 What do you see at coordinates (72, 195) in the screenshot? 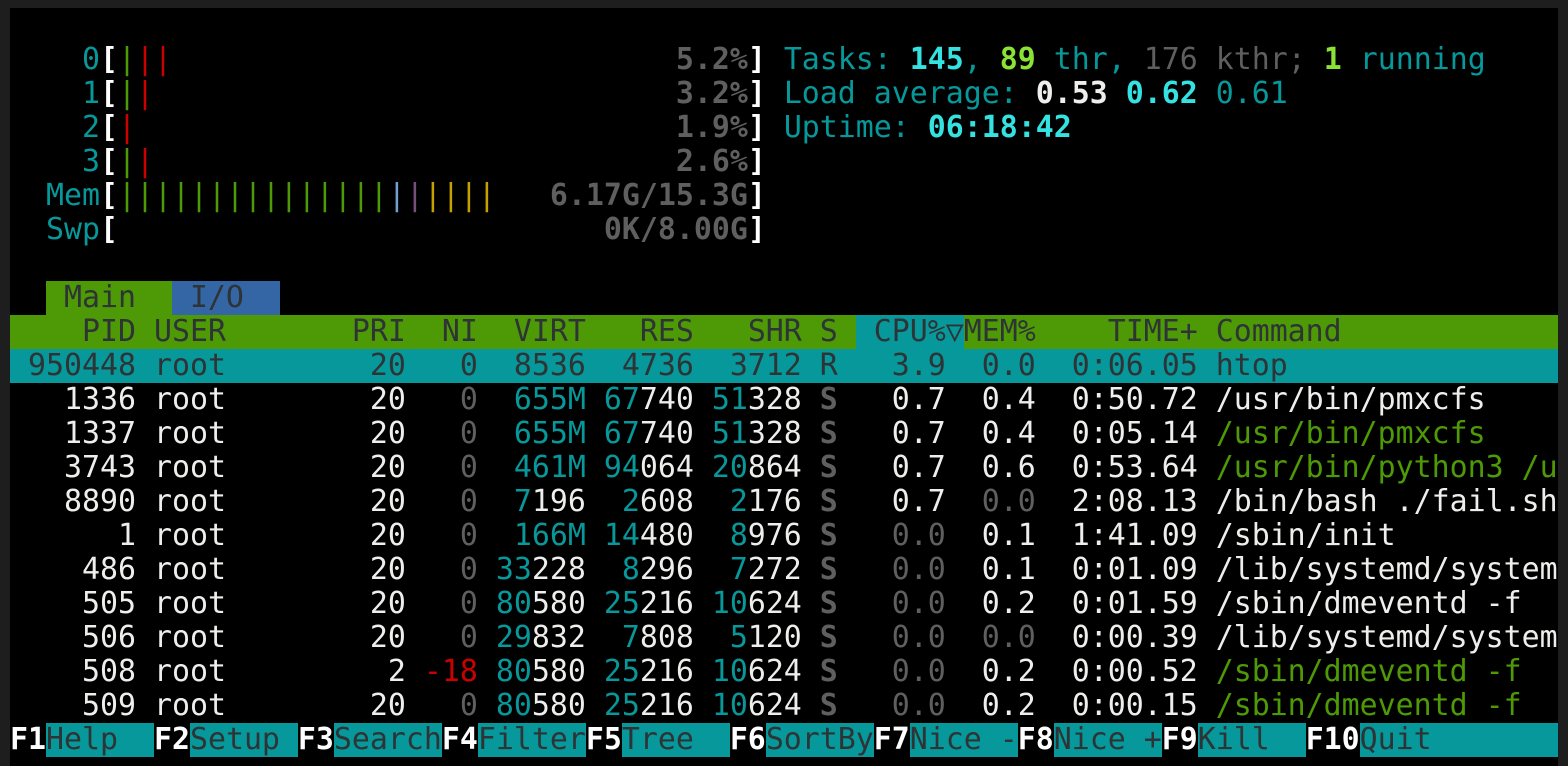
I see `mem-label: Mem` at bounding box center [72, 195].